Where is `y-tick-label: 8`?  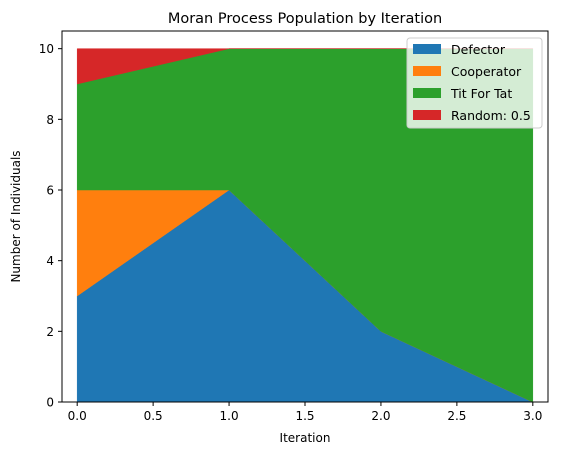
y-tick-label: 8 is located at coordinates (50, 120).